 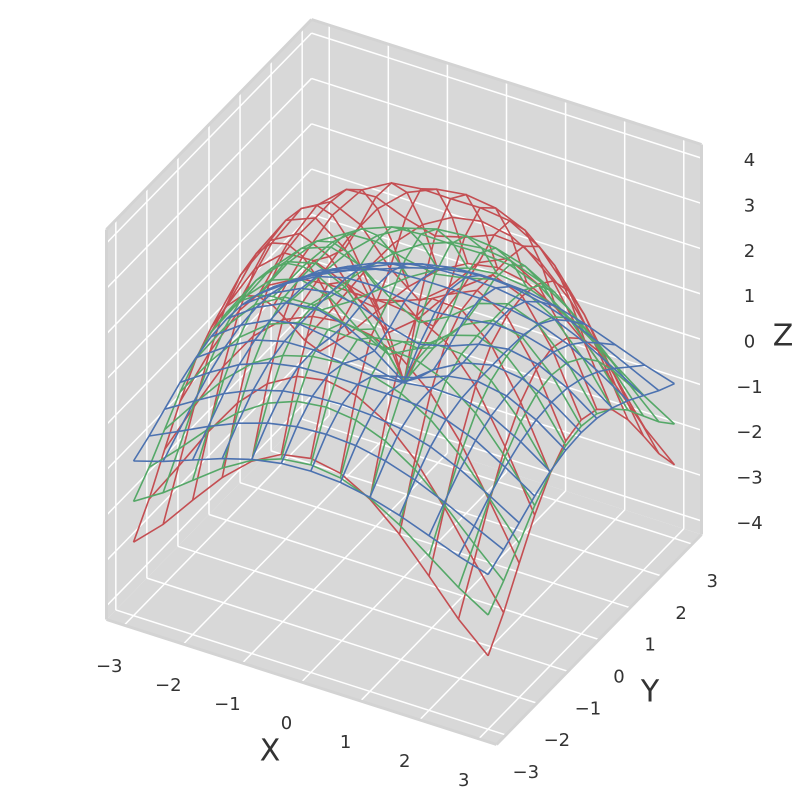 I want to click on x-axis-label: X, so click(x=270, y=751).